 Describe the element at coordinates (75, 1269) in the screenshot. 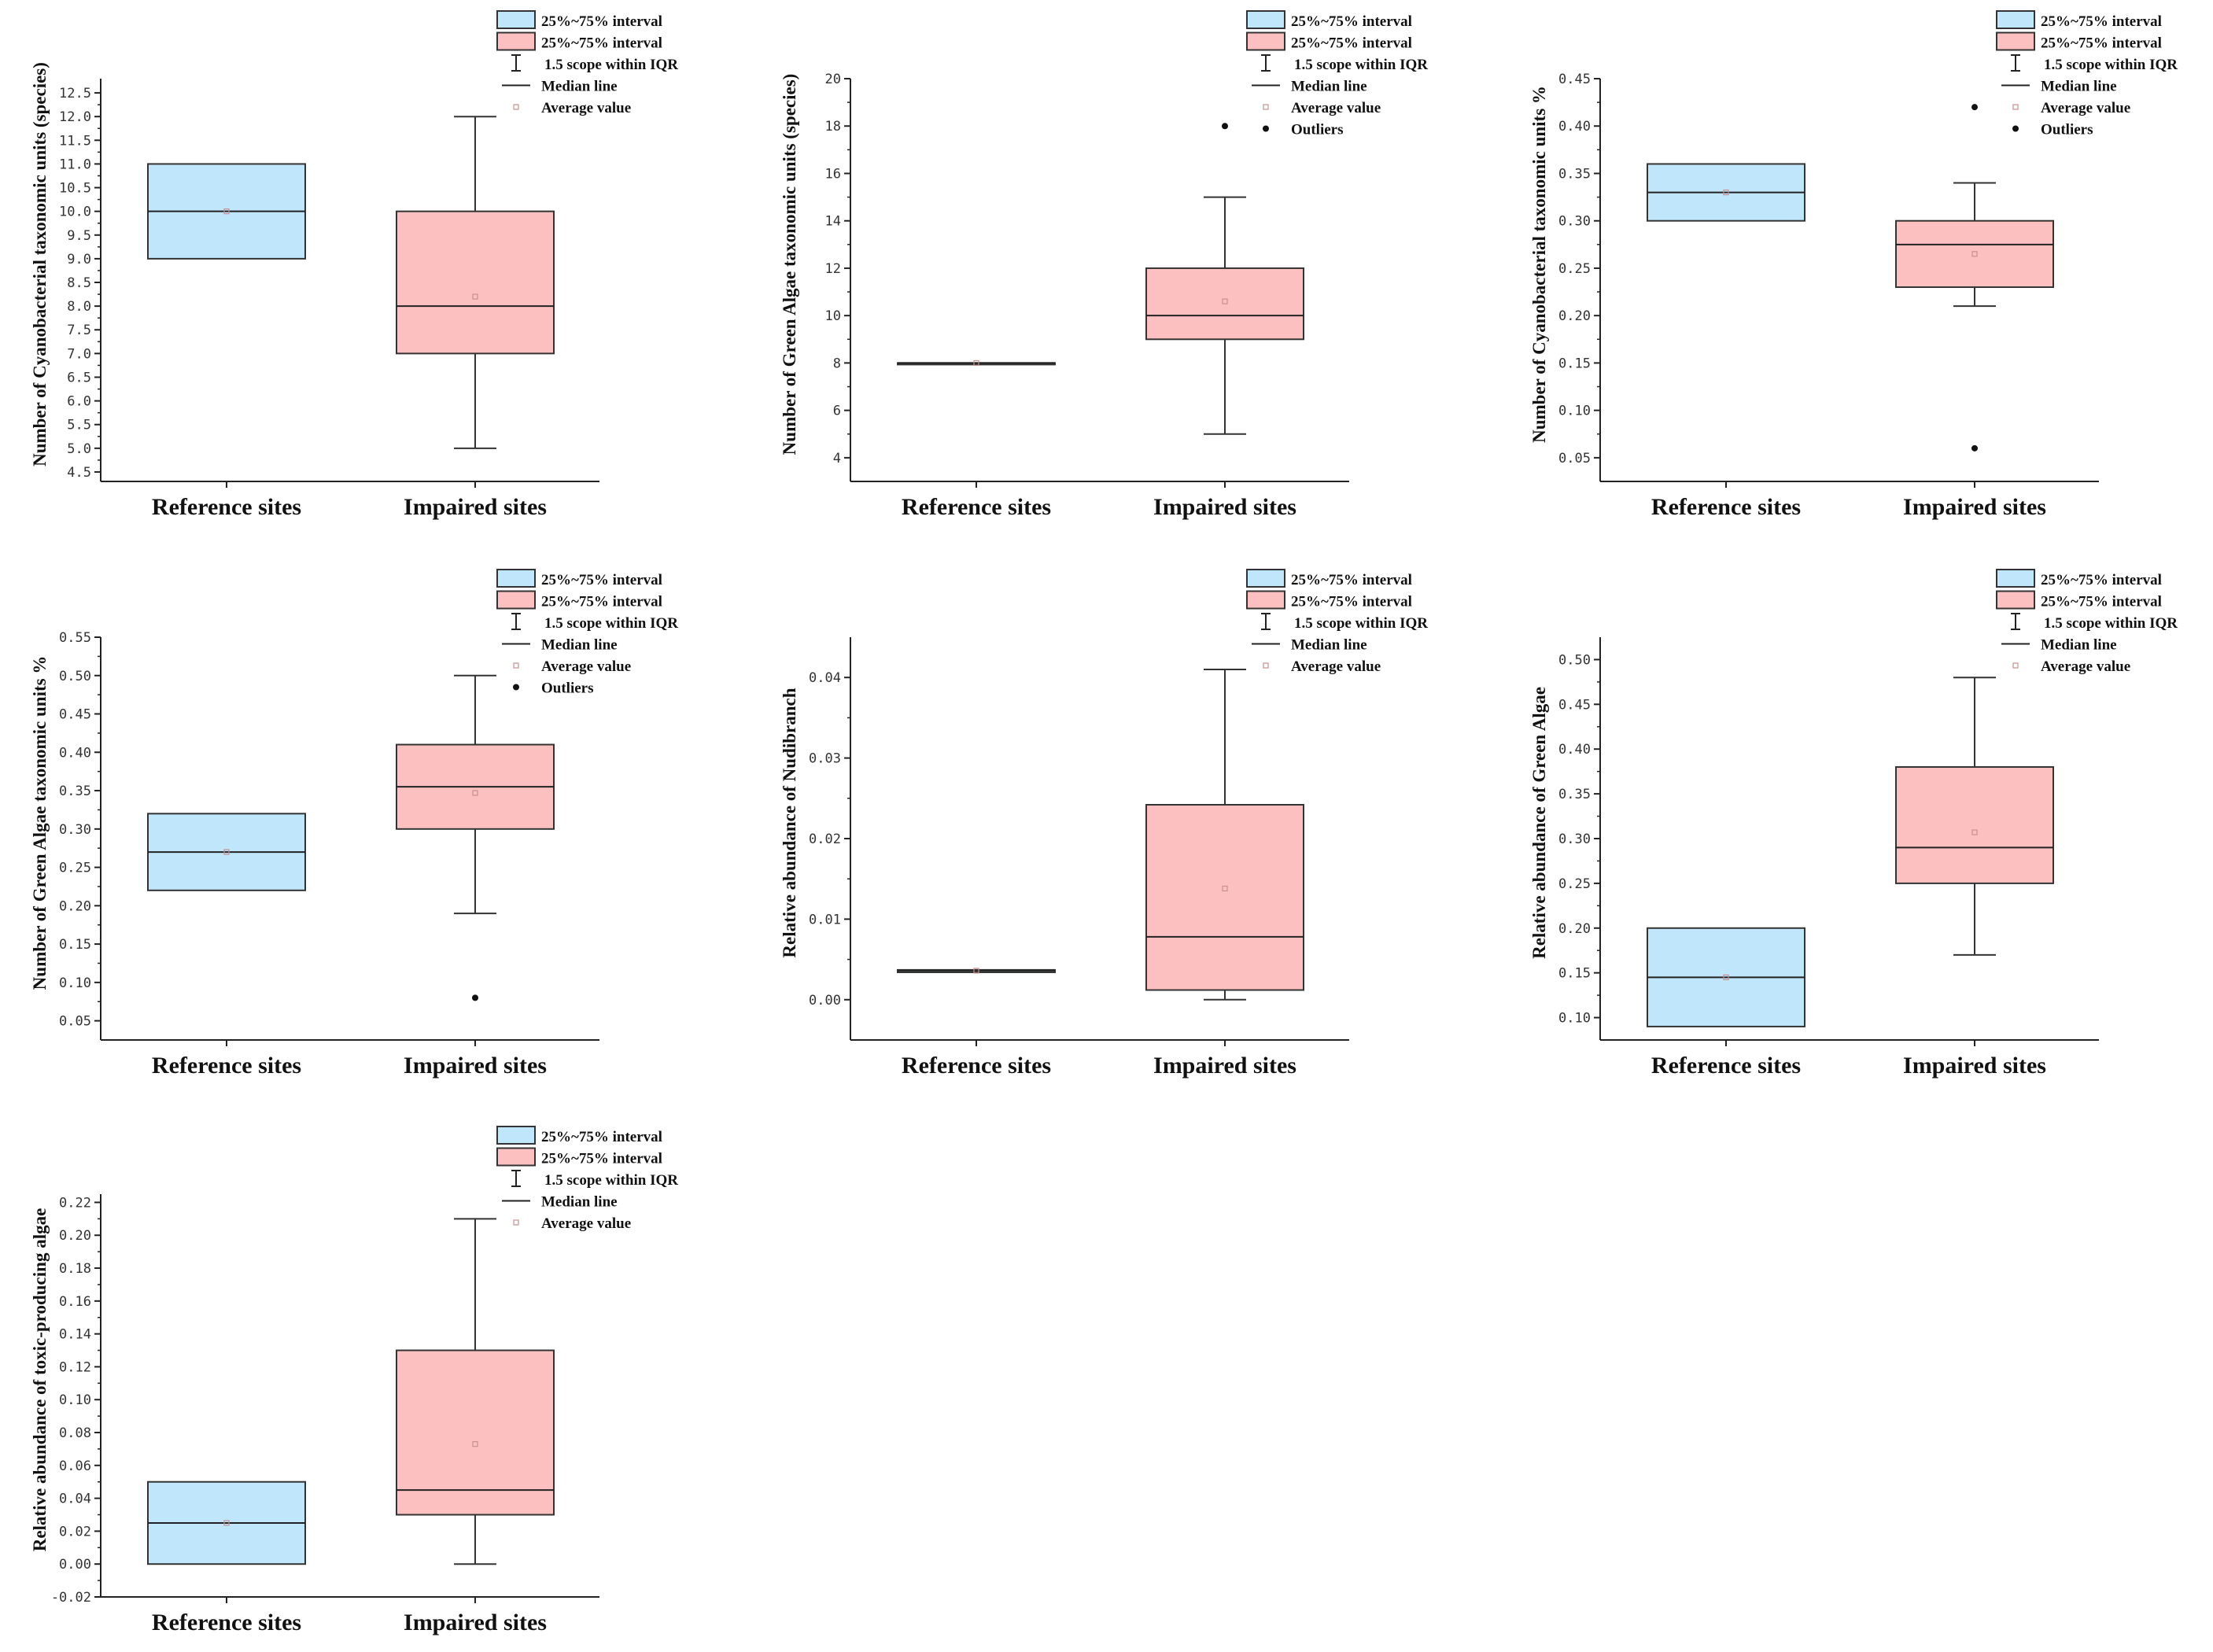

I see `y-tick-label: 0.18` at that location.